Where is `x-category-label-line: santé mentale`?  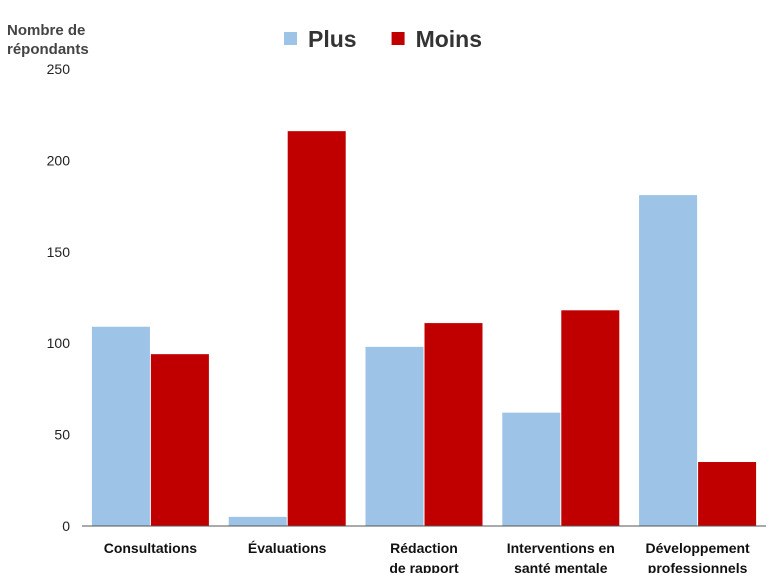 x-category-label-line: santé mentale is located at coordinates (561, 566).